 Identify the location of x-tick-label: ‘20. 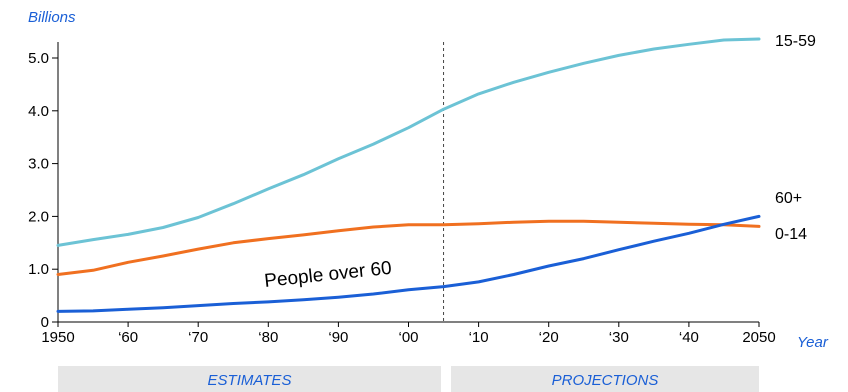
(549, 337).